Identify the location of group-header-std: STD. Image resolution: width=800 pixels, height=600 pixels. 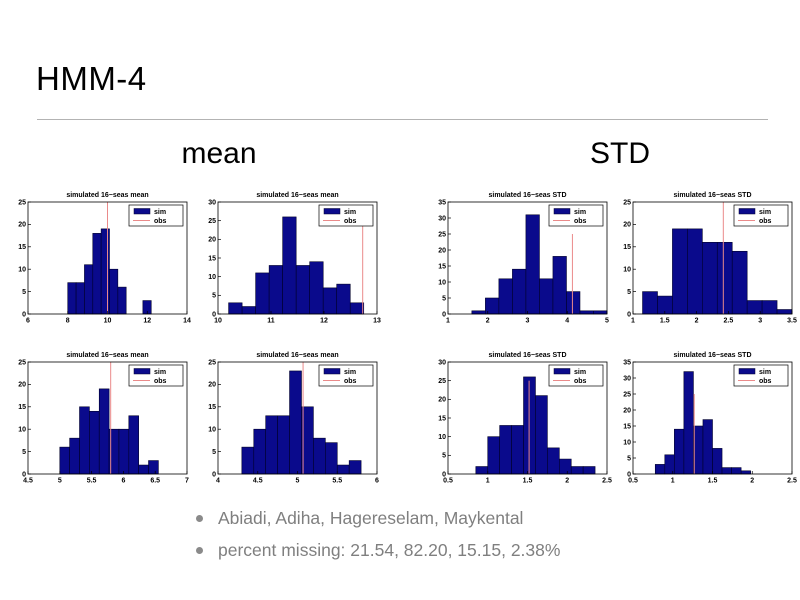
(620, 153).